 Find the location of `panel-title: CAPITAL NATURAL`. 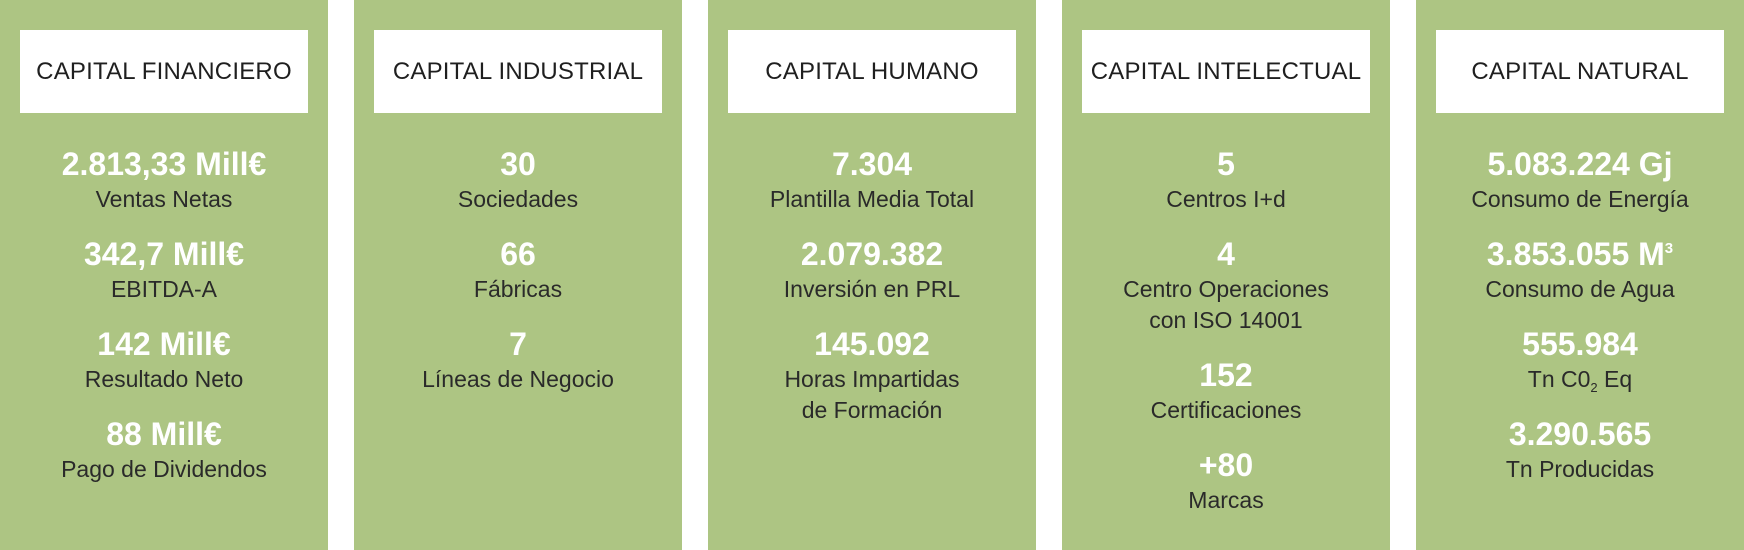

panel-title: CAPITAL NATURAL is located at coordinates (1580, 71).